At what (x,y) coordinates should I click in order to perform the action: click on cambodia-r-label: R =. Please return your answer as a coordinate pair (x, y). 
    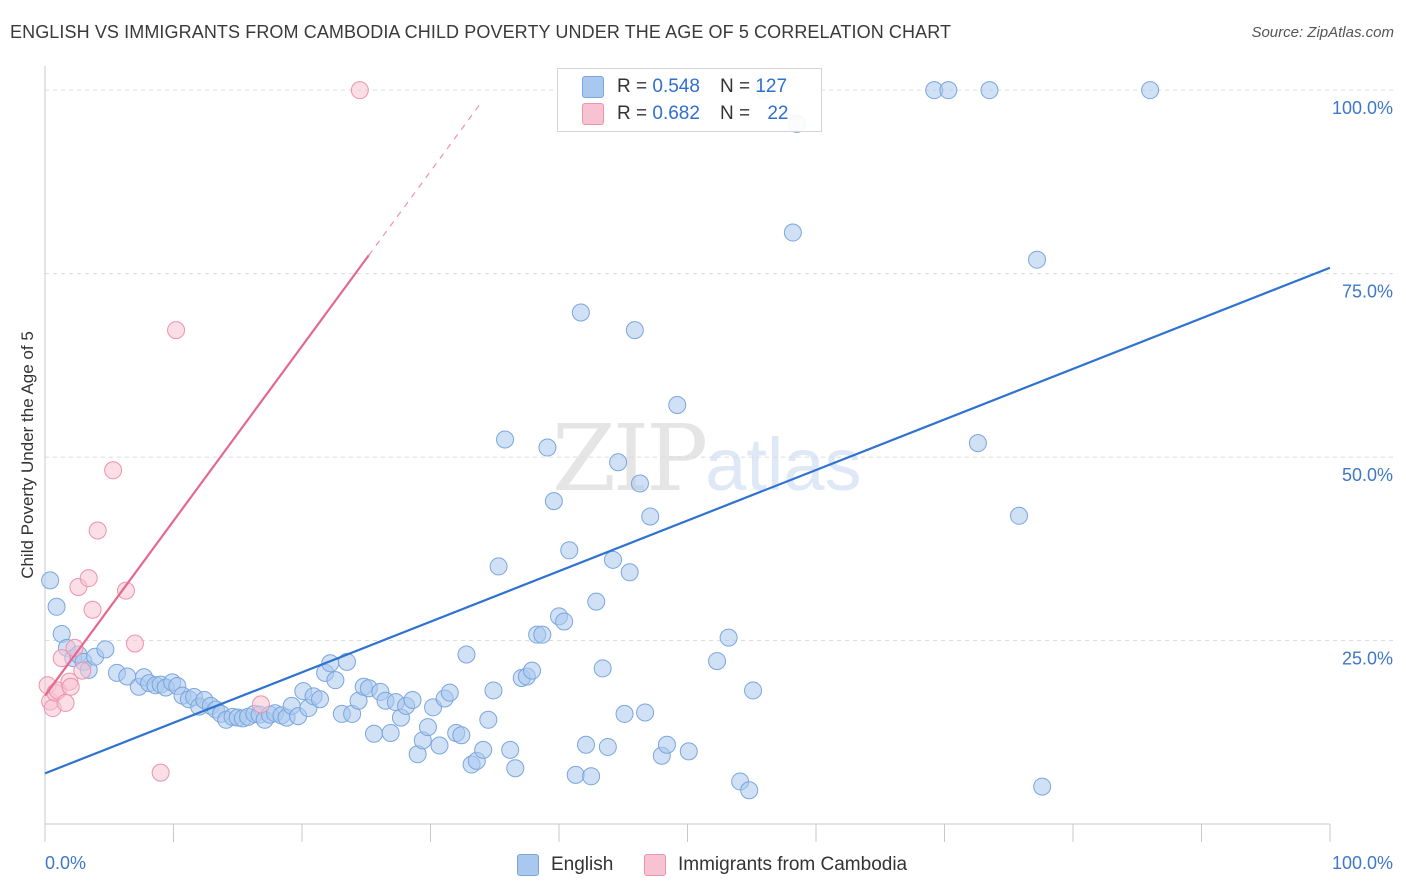
    Looking at the image, I should click on (632, 113).